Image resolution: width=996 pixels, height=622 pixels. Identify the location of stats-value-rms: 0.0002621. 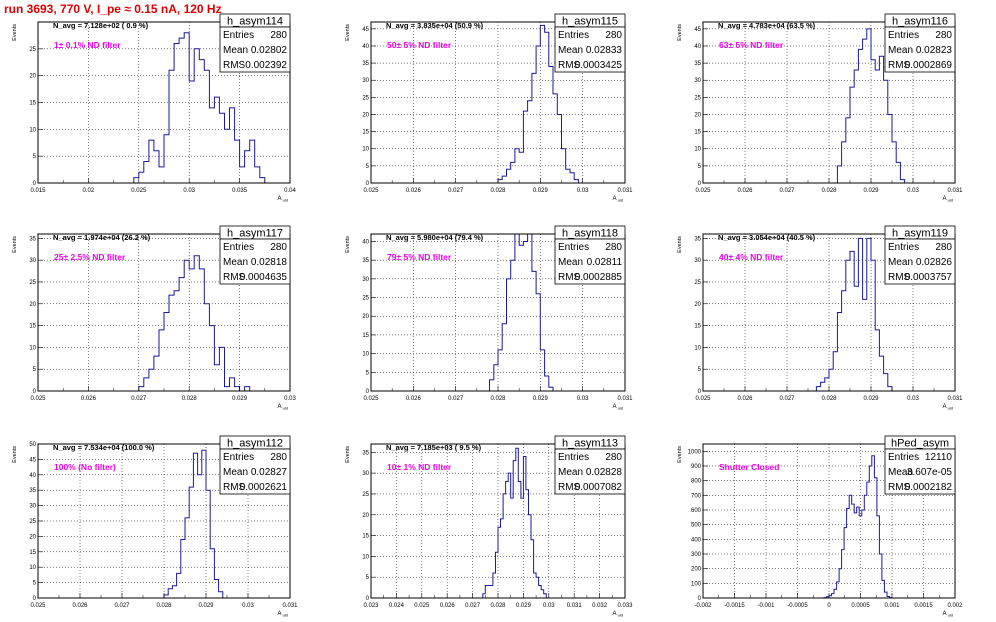
(264, 487).